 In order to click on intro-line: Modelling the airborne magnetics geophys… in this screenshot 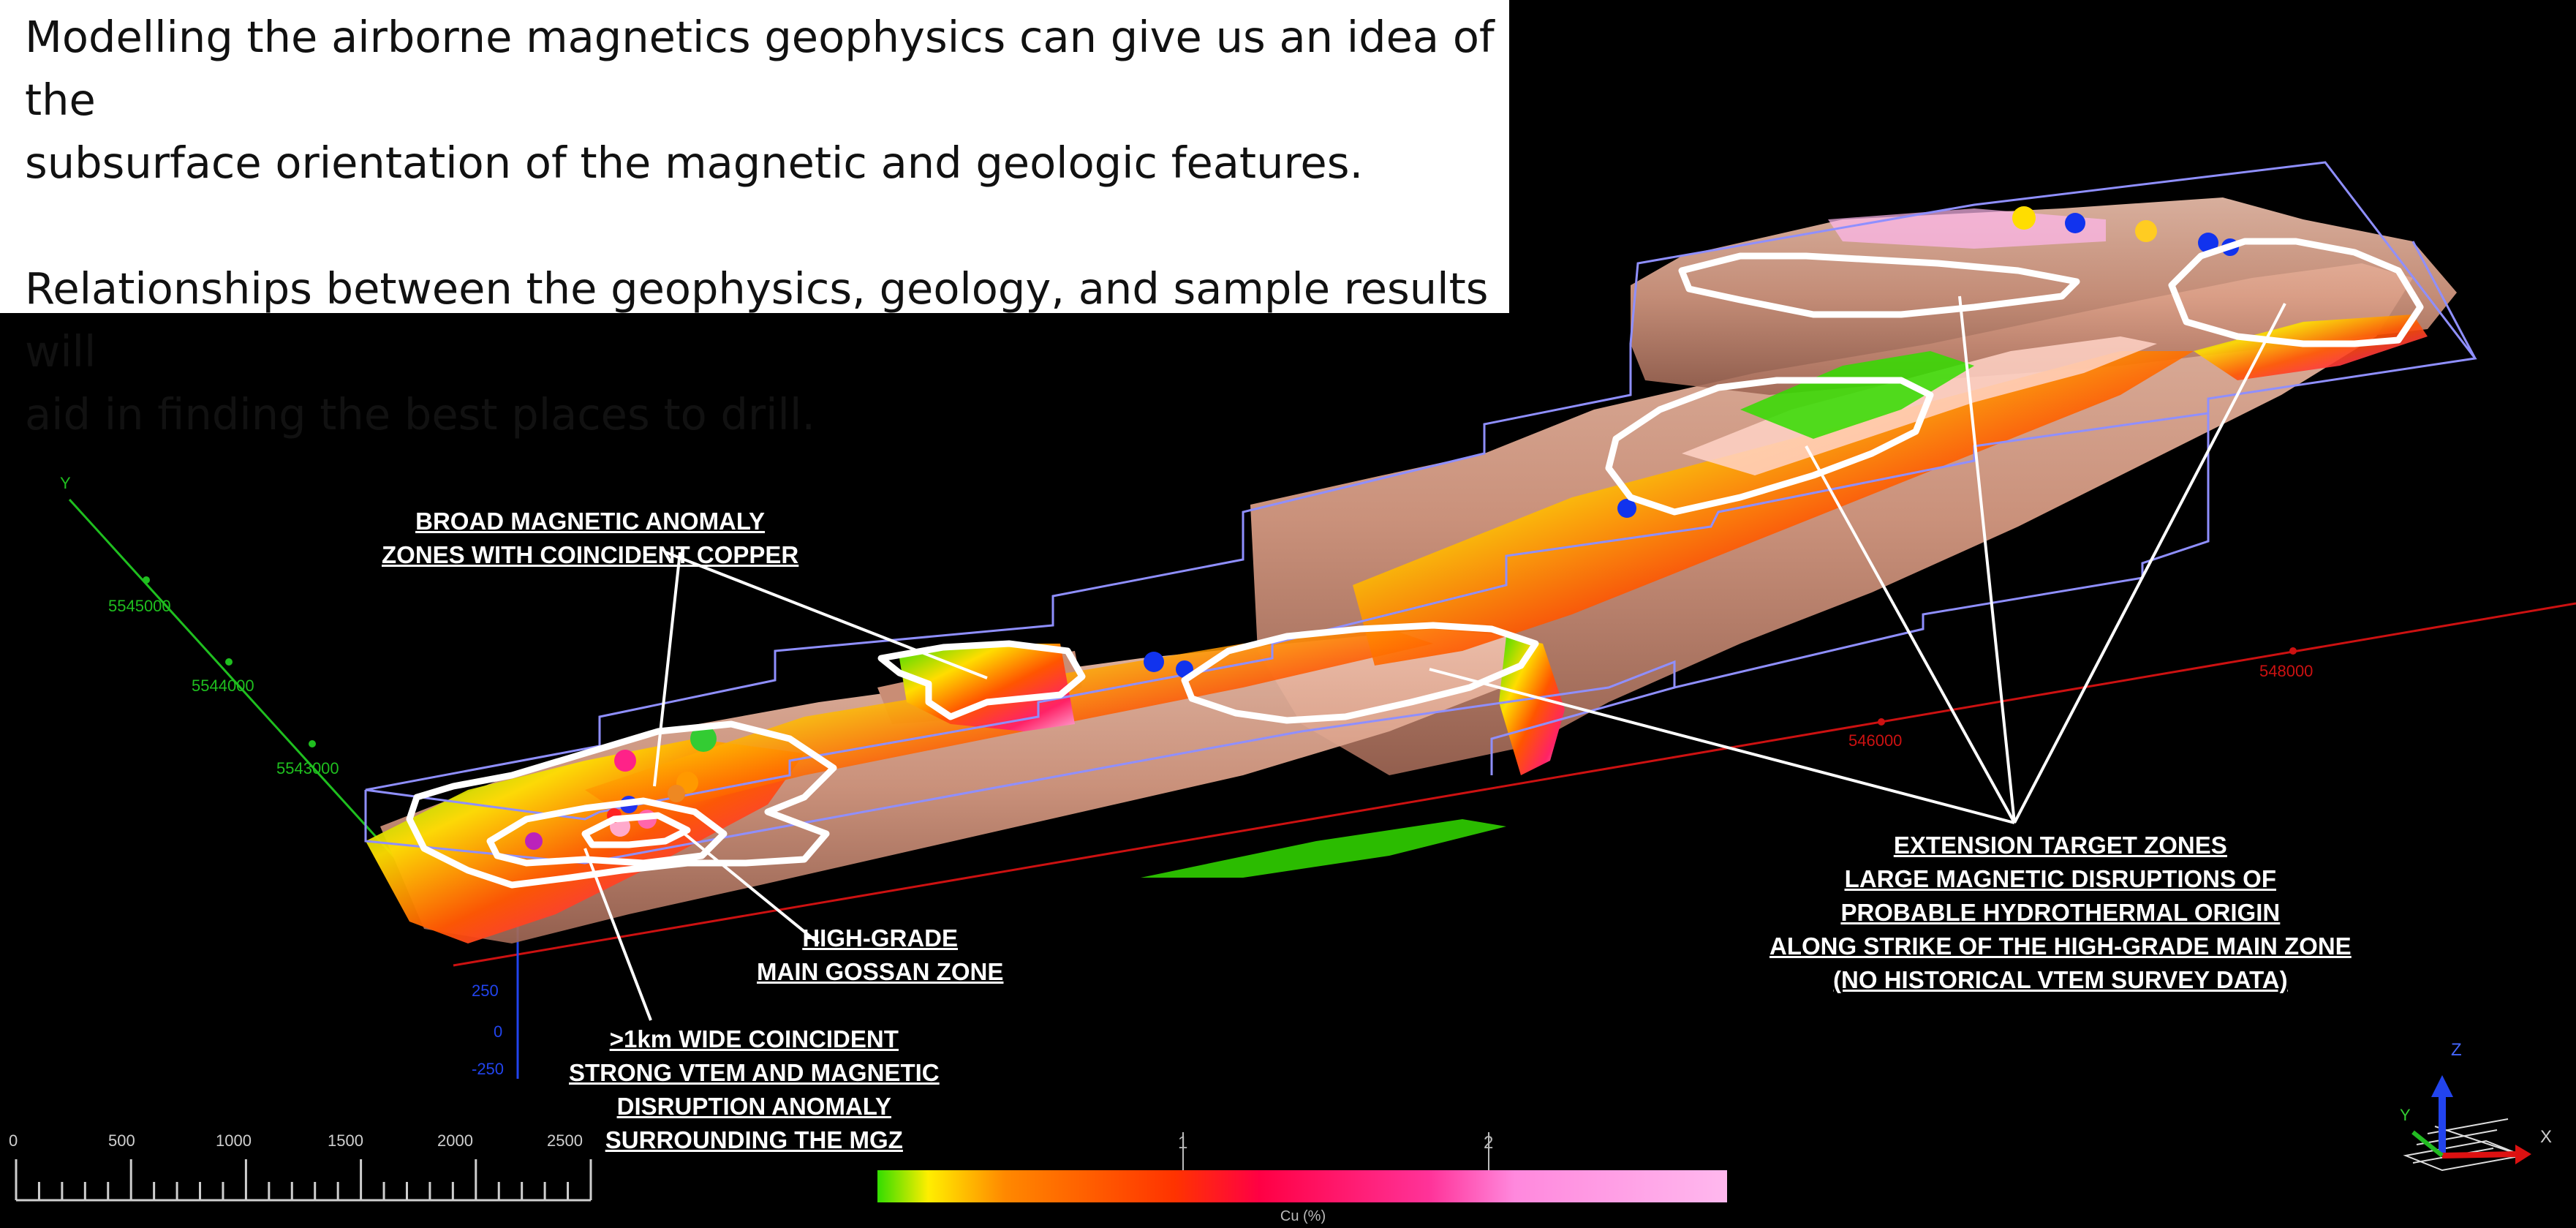, I will do `click(760, 68)`.